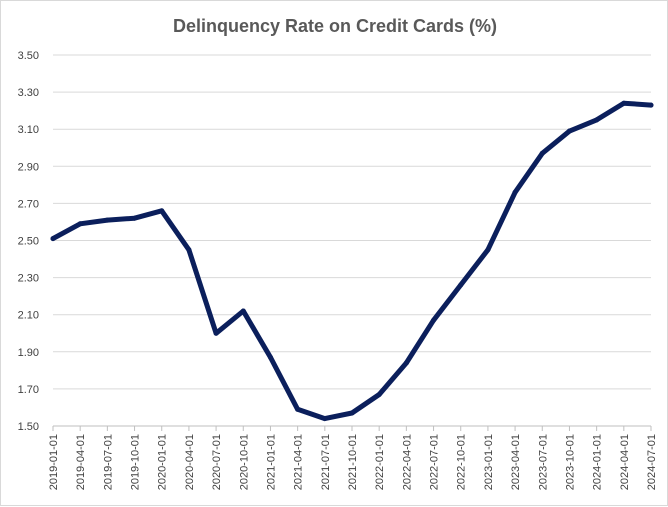 The width and height of the screenshot is (668, 507). What do you see at coordinates (271, 462) in the screenshot?
I see `x-tick-label: 2021-01-01` at bounding box center [271, 462].